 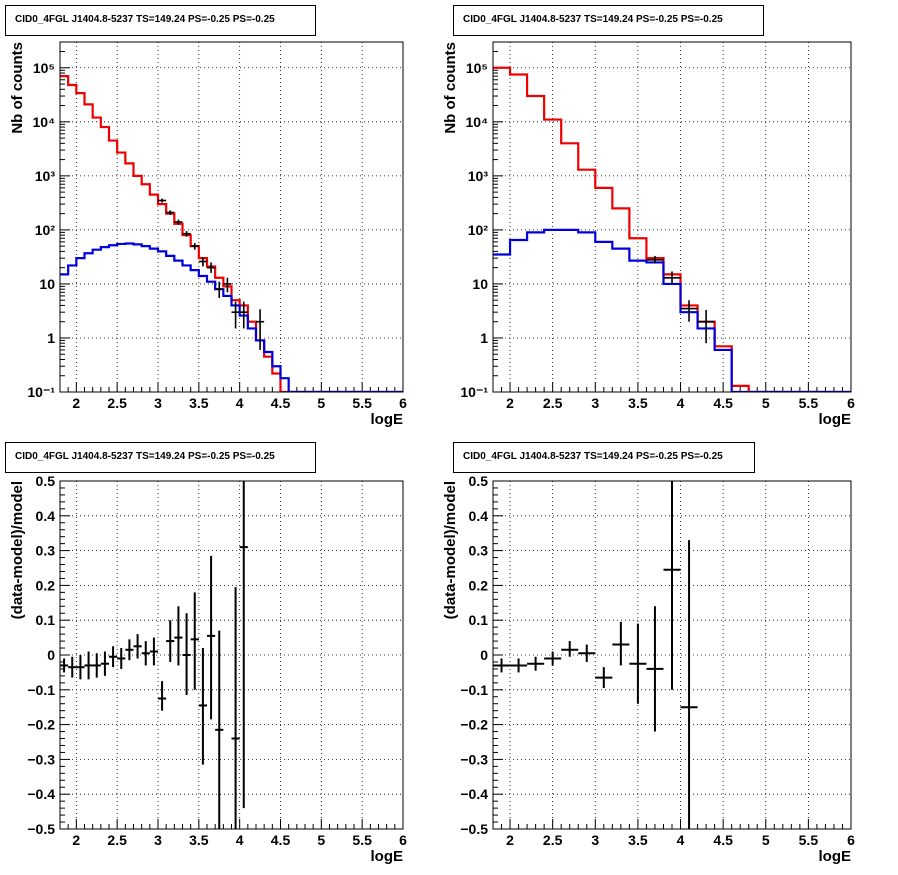 What do you see at coordinates (46, 481) in the screenshot?
I see `y-tick-label: 0.5` at bounding box center [46, 481].